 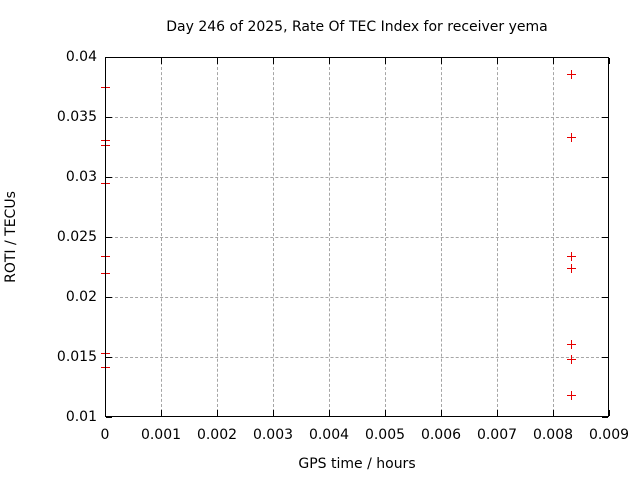 What do you see at coordinates (161, 435) in the screenshot?
I see `x-tick-label: 0.001` at bounding box center [161, 435].